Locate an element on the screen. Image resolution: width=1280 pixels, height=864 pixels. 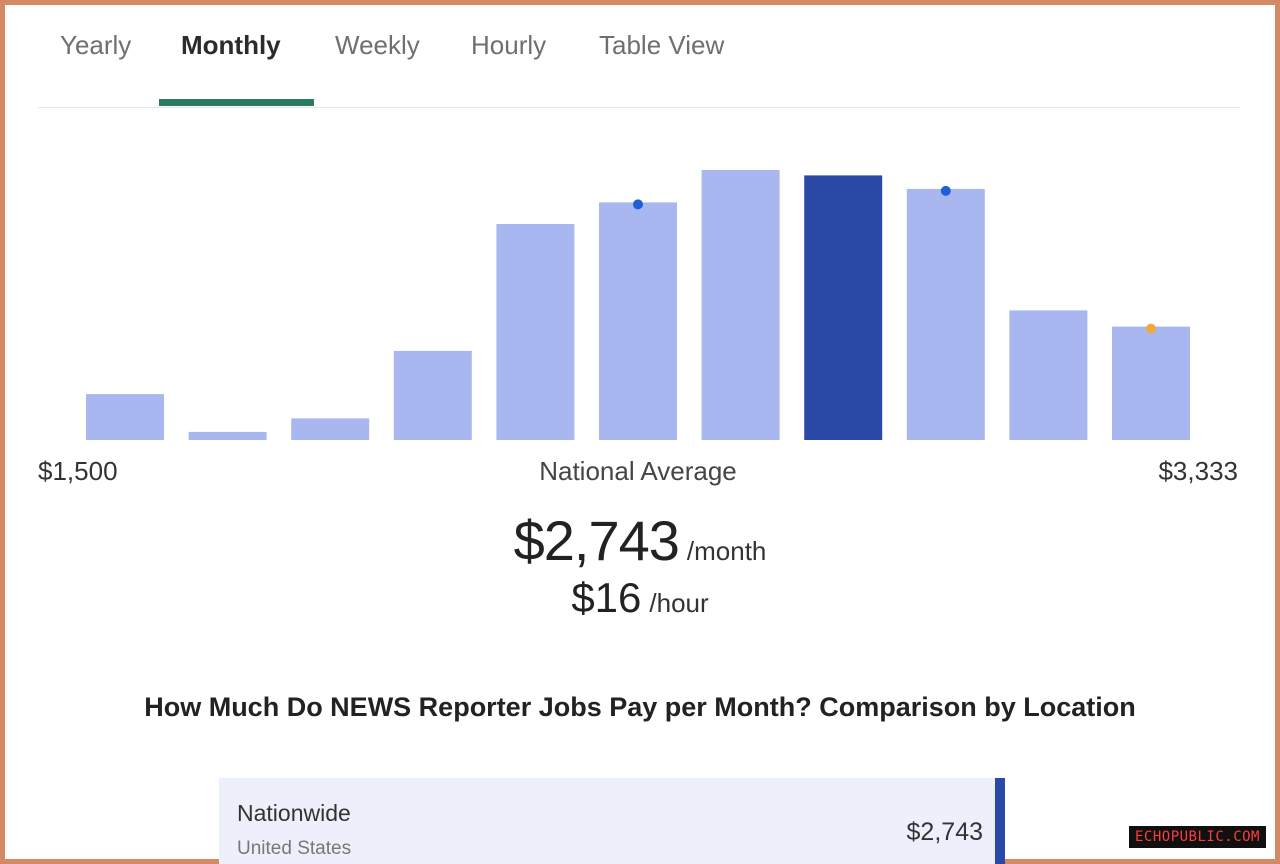
chart-min-label: $1,500 is located at coordinates (78, 471).